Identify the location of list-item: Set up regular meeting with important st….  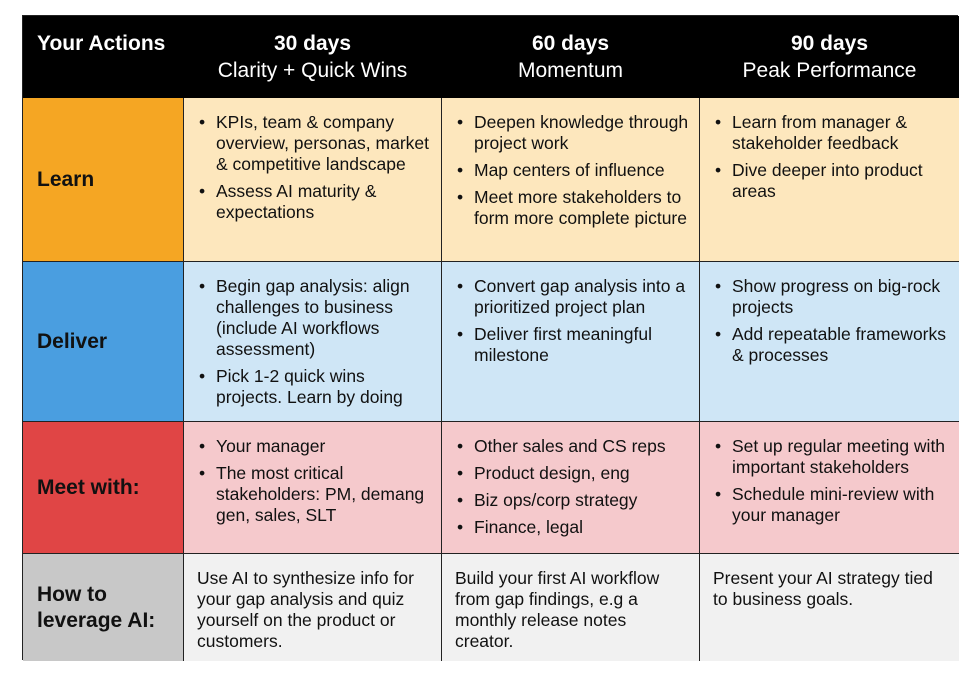
(833, 457).